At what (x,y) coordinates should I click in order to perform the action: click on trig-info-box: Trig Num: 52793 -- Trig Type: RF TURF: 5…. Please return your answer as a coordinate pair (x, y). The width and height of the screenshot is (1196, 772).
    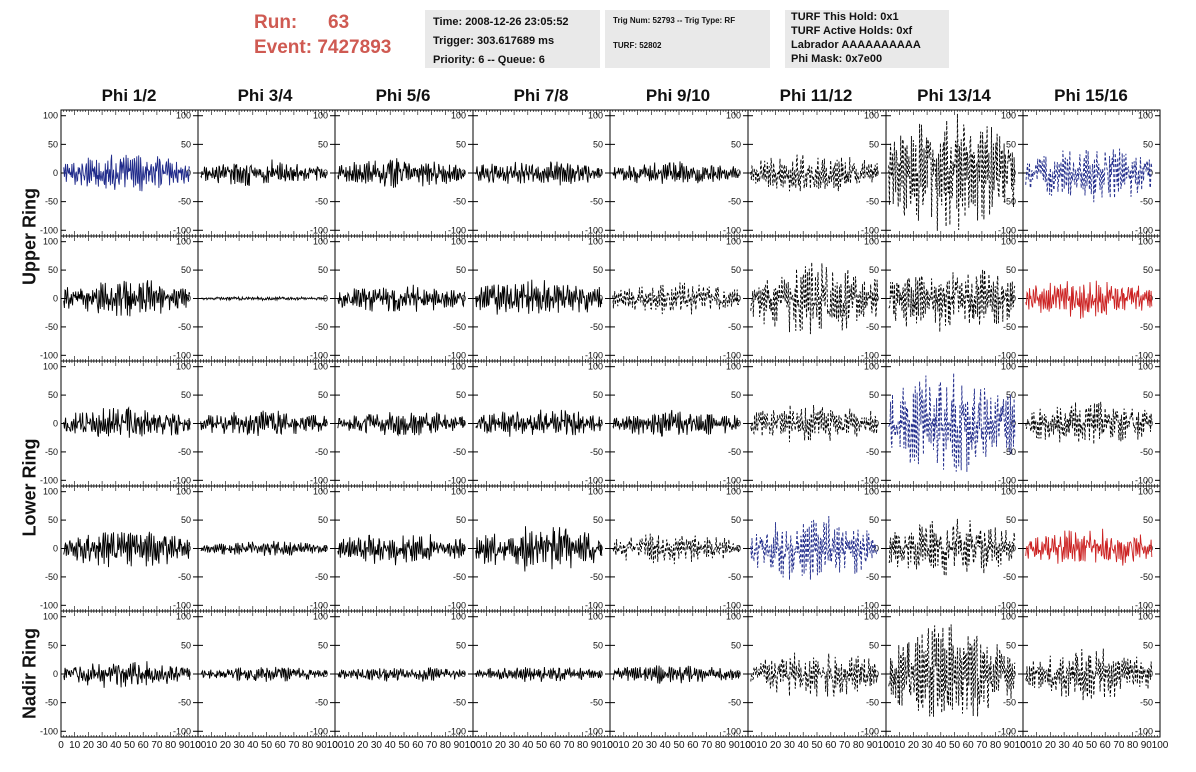
    Looking at the image, I should click on (687, 39).